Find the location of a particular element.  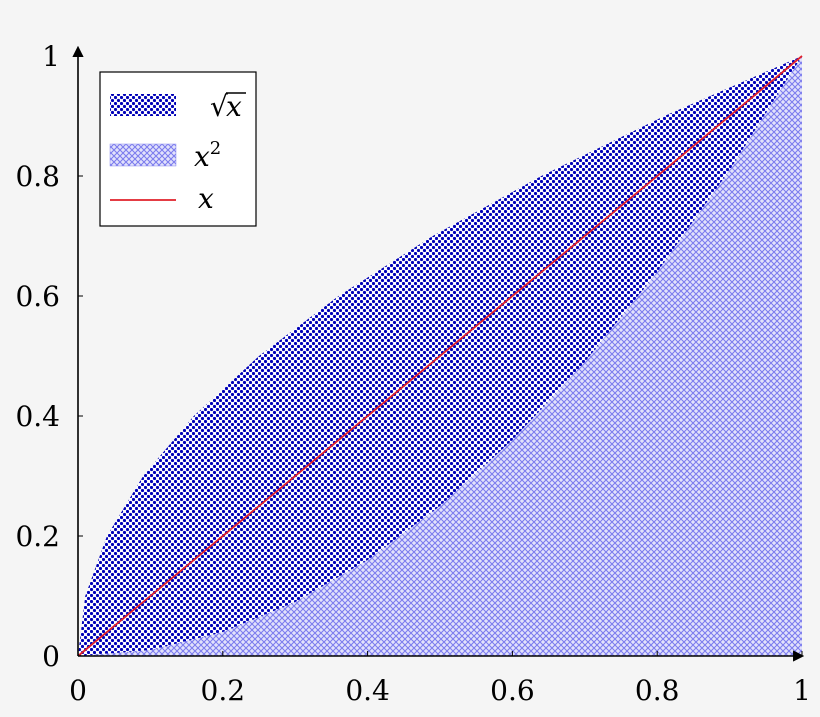

y-tick-label: 0.4 is located at coordinates (37, 416).